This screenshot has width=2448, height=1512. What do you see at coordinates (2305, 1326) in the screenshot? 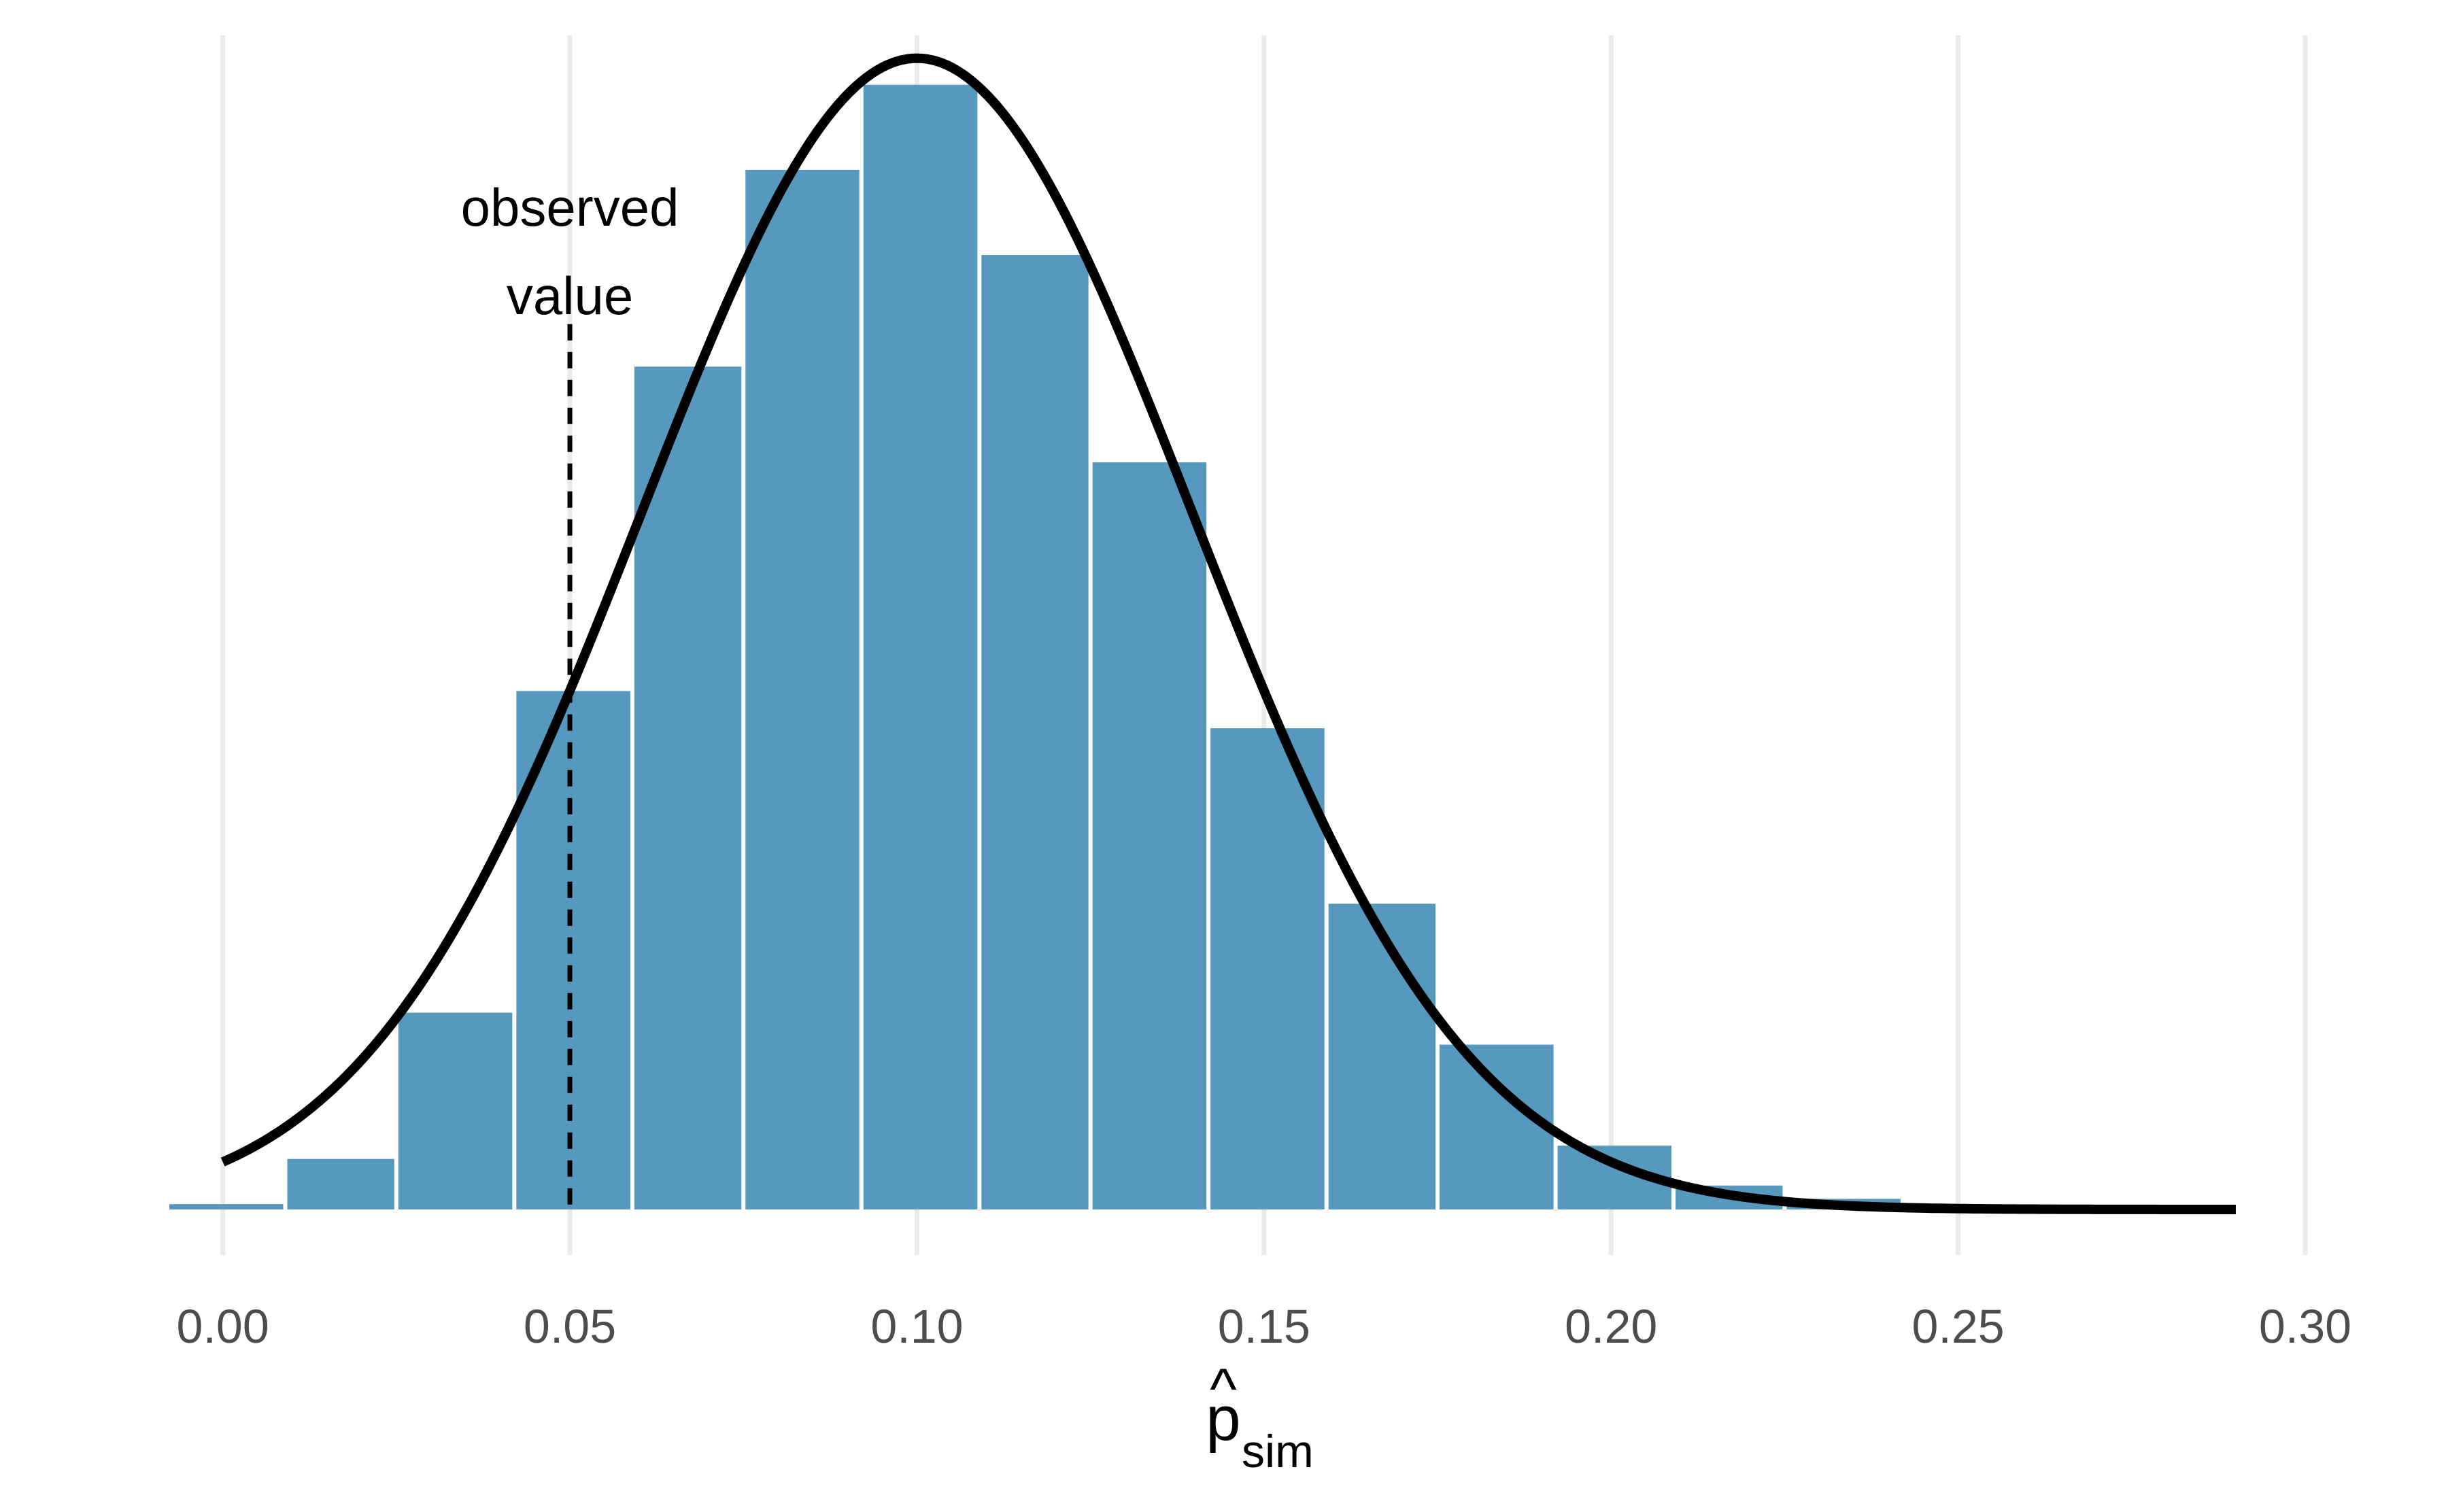
I see `x-tick-label-6: 0.30` at bounding box center [2305, 1326].